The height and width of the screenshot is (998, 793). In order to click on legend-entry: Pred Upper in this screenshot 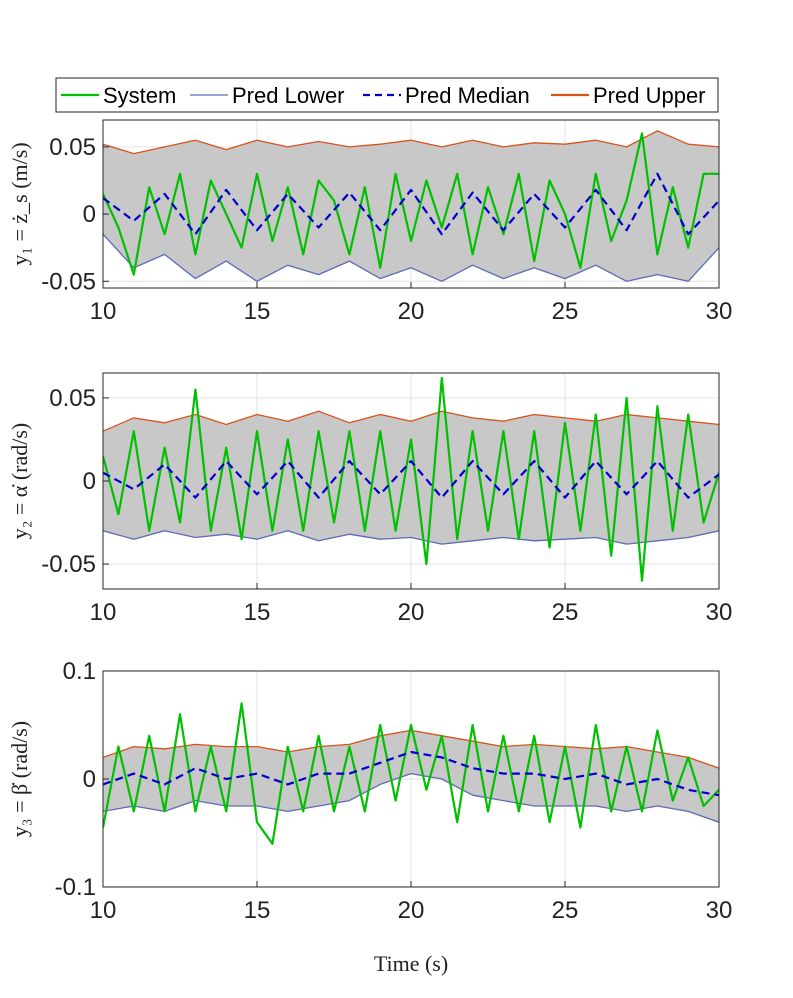, I will do `click(628, 95)`.